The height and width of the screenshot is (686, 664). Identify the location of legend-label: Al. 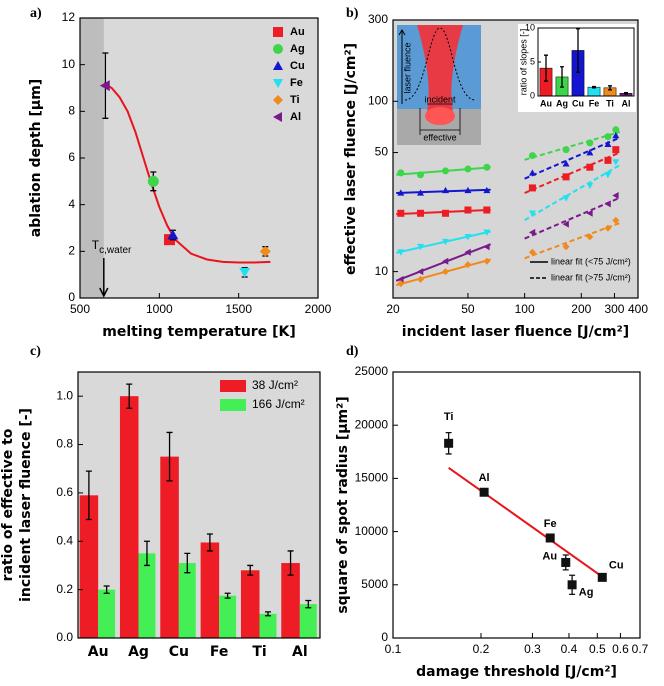
(295, 117).